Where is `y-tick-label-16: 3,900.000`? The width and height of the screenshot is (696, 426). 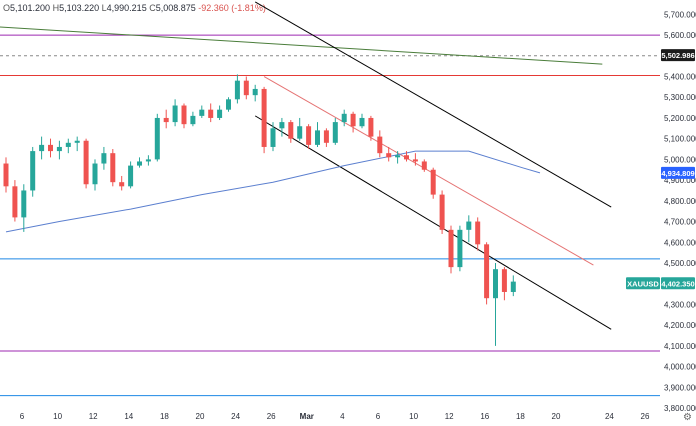
y-tick-label-16: 3,900.000 is located at coordinates (680, 387).